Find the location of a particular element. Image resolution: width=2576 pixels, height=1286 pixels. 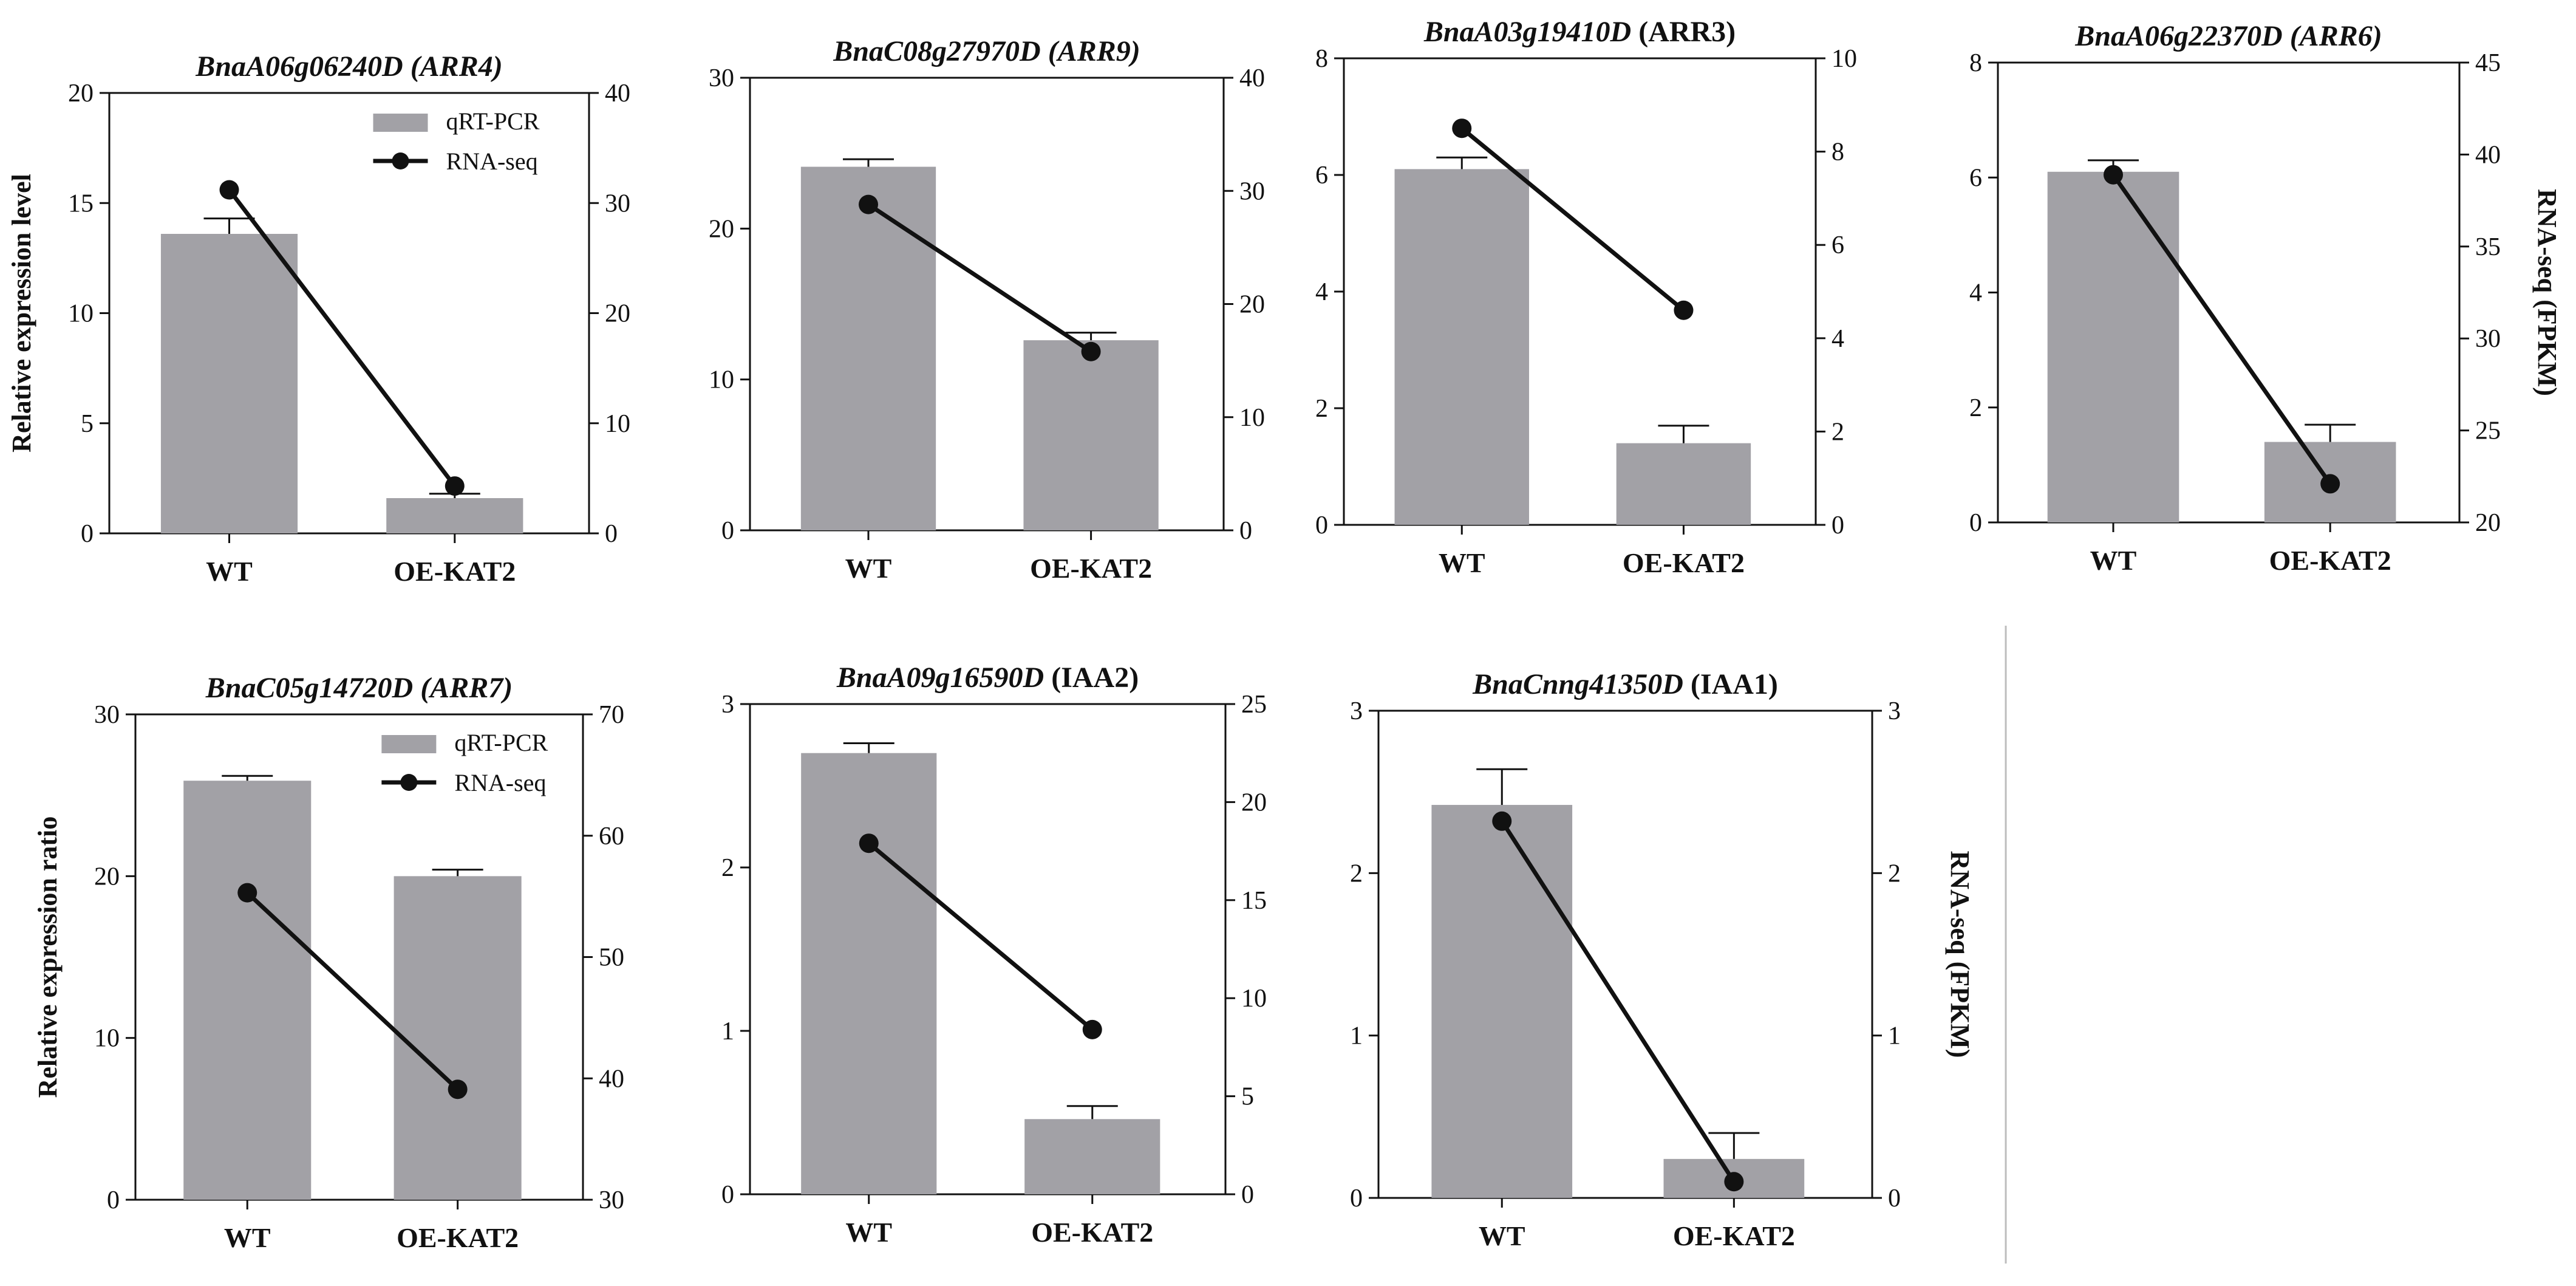

panel-title: BnaA03g19410D (ARR3) is located at coordinates (1580, 32).